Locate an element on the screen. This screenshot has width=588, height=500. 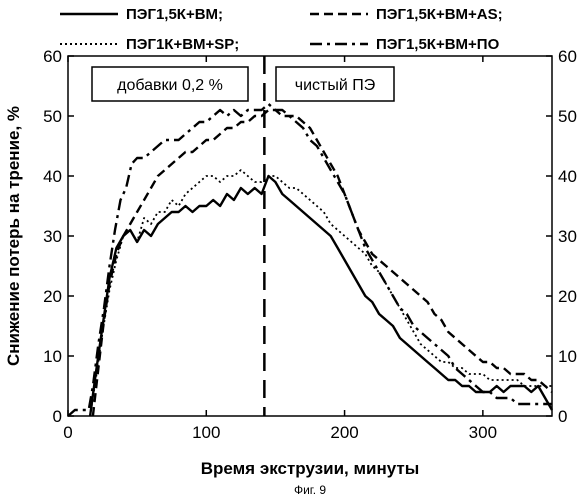
y-axis-label: Снижение потерь на трение, % is located at coordinates (13, 236).